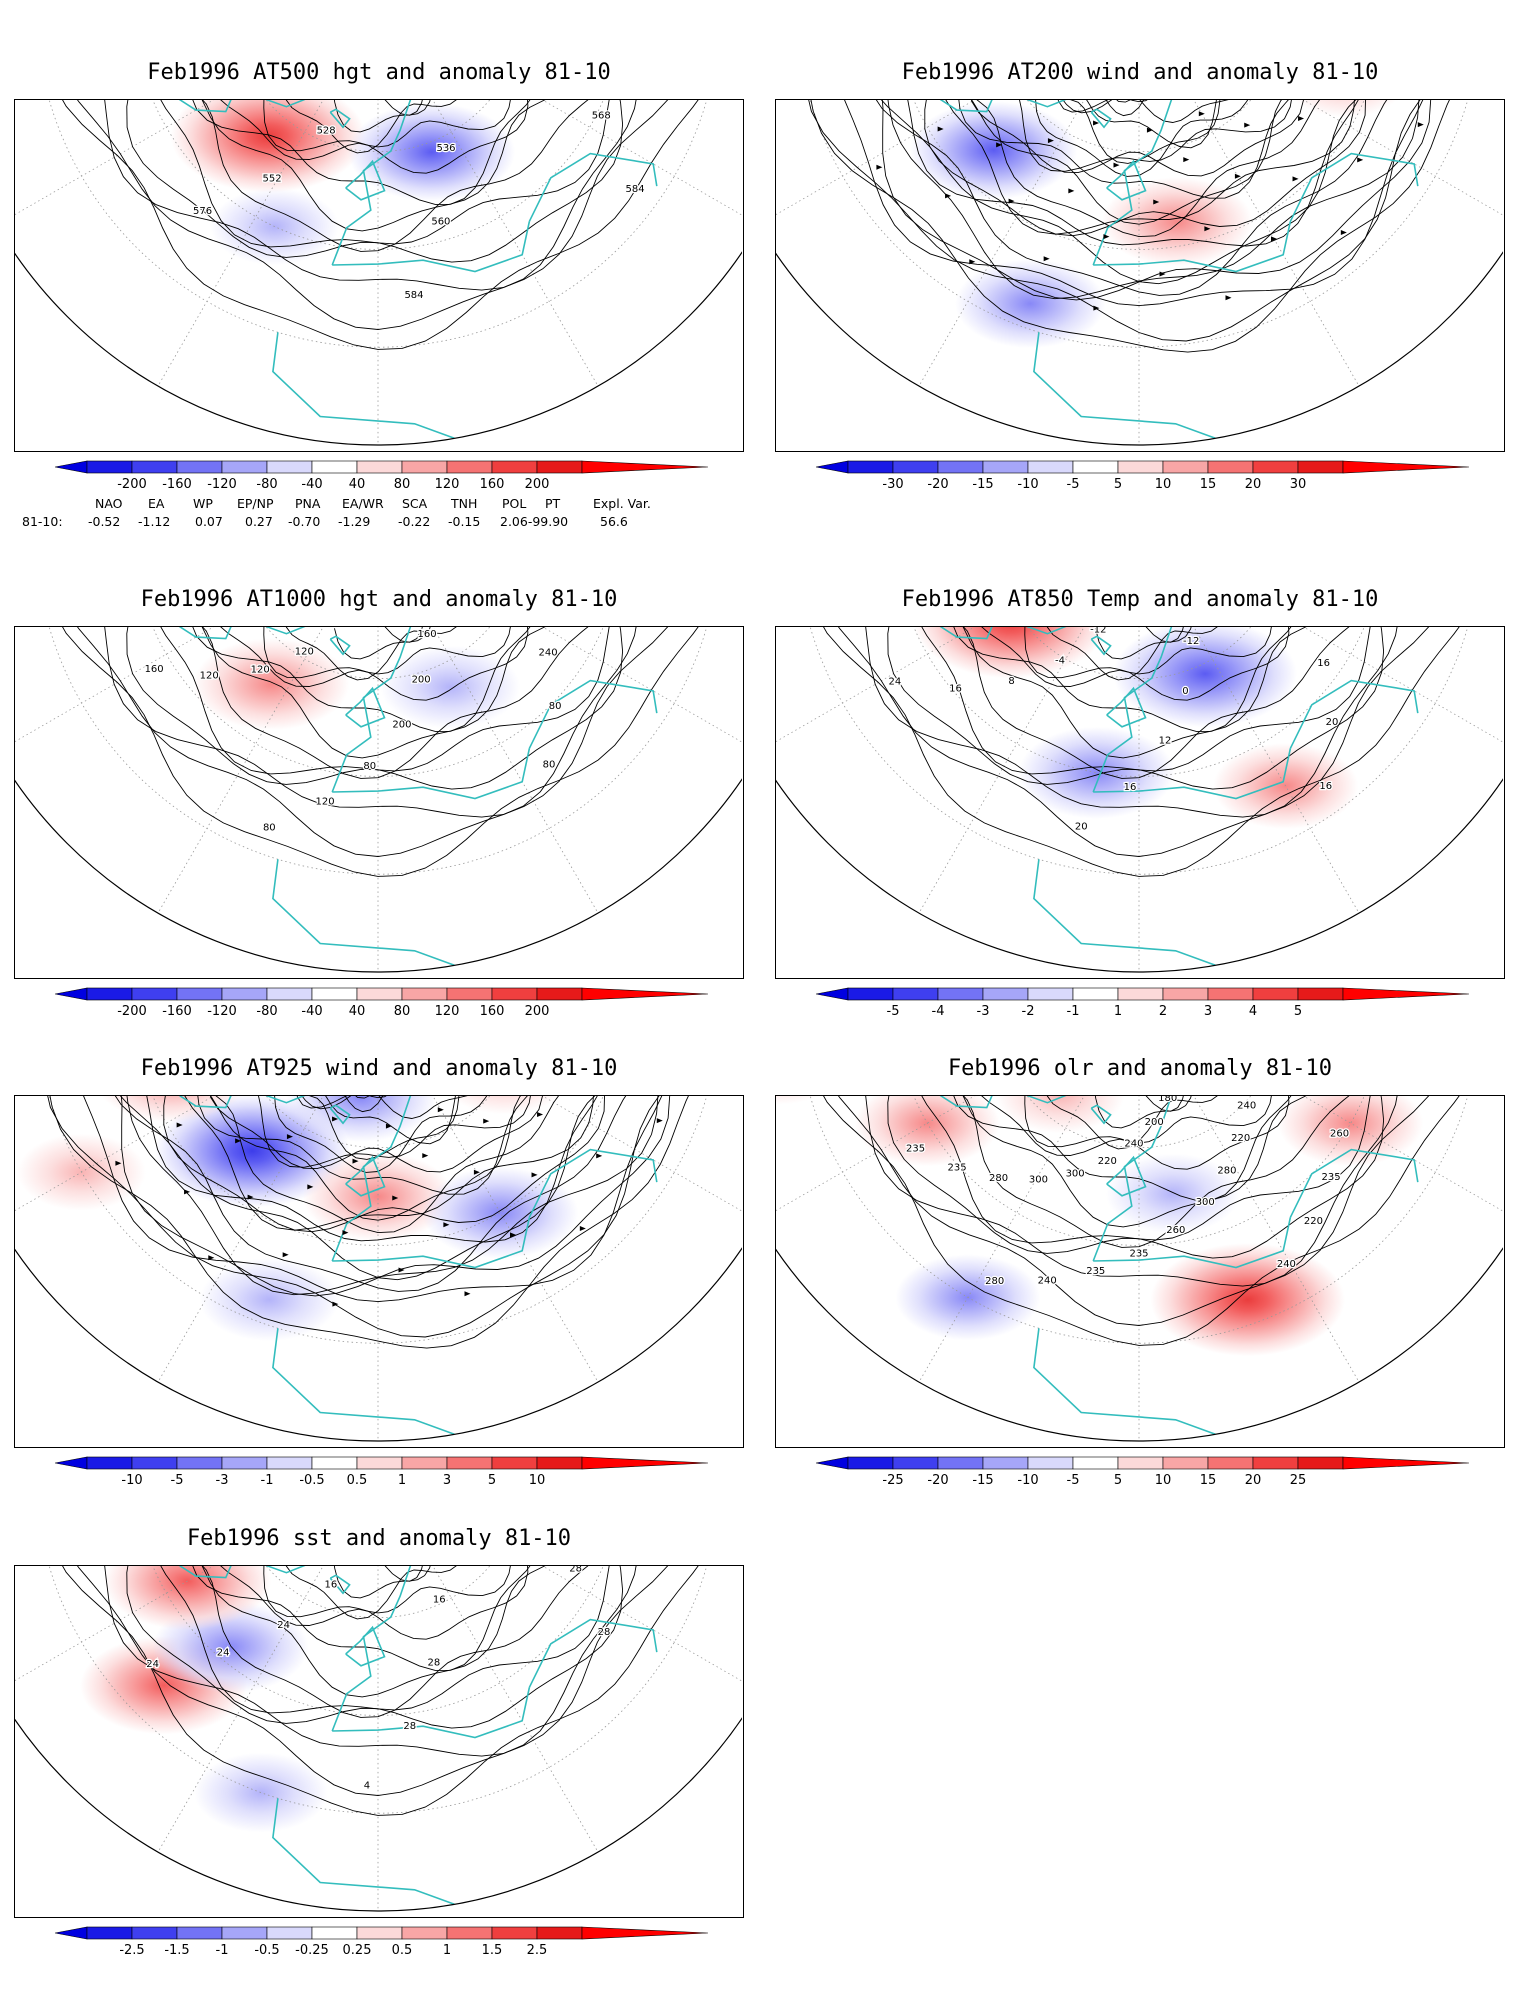 Image resolution: width=1520 pixels, height=2000 pixels. Describe the element at coordinates (1075, 1174) in the screenshot. I see `contour-label: 300` at that location.